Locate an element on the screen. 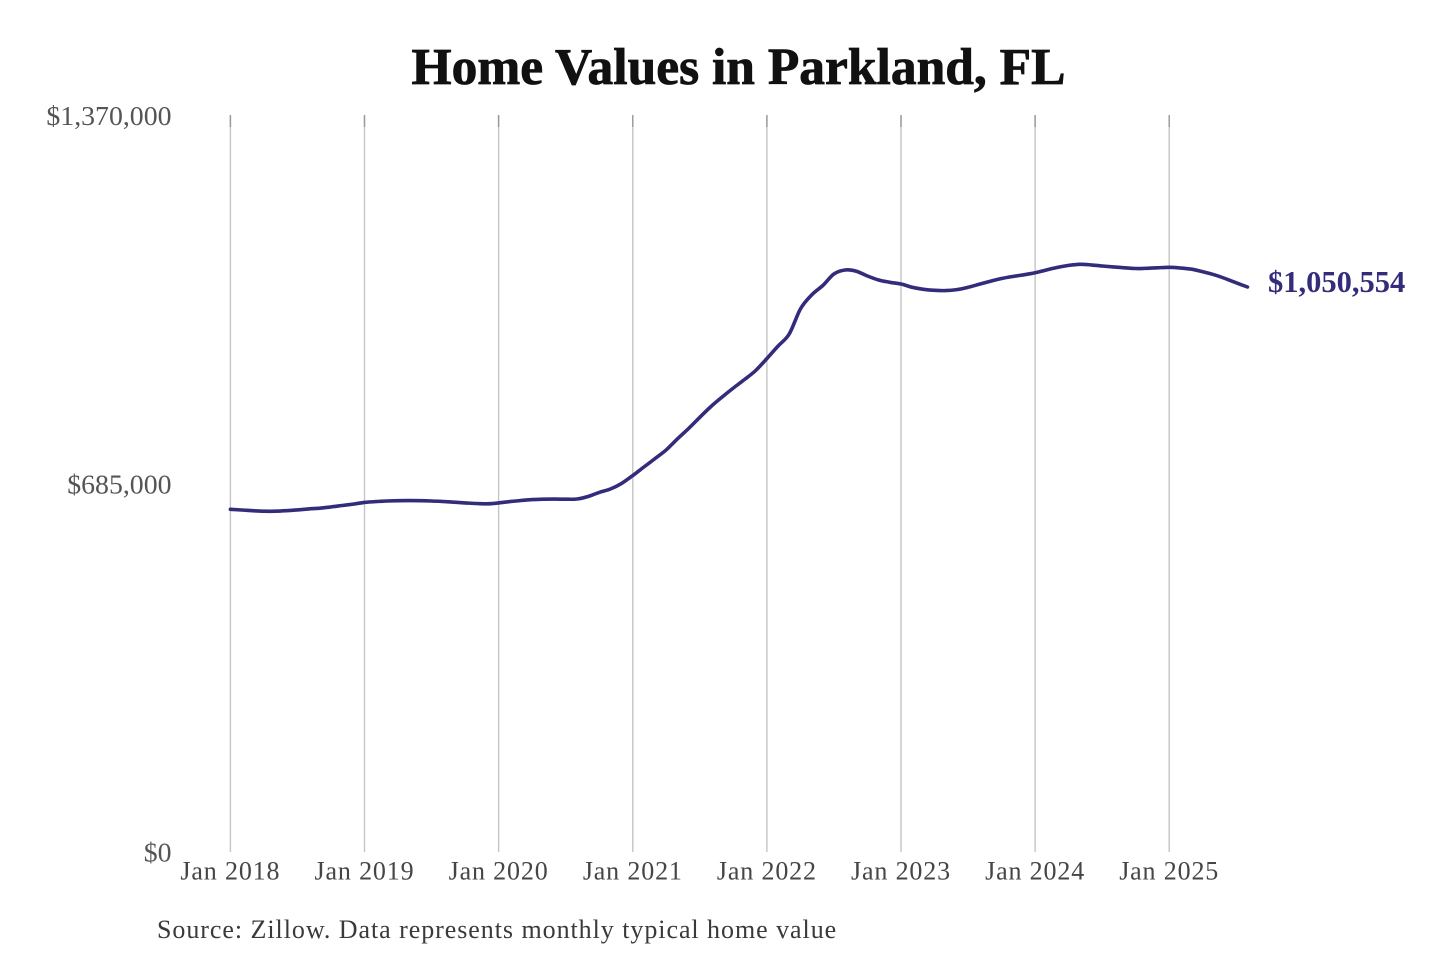  svg-text: $1,370,000 is located at coordinates (108, 116).